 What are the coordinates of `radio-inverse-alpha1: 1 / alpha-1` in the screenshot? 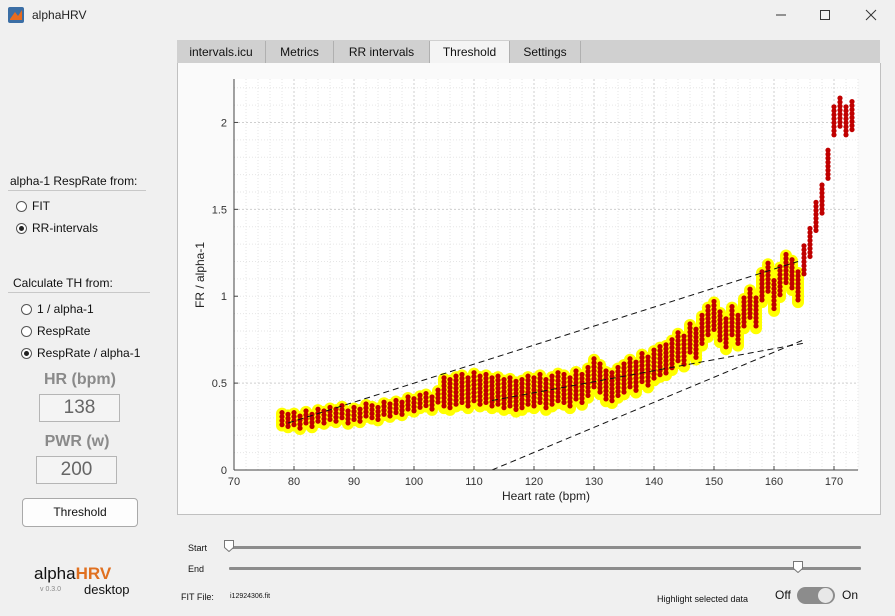 It's located at (57, 309).